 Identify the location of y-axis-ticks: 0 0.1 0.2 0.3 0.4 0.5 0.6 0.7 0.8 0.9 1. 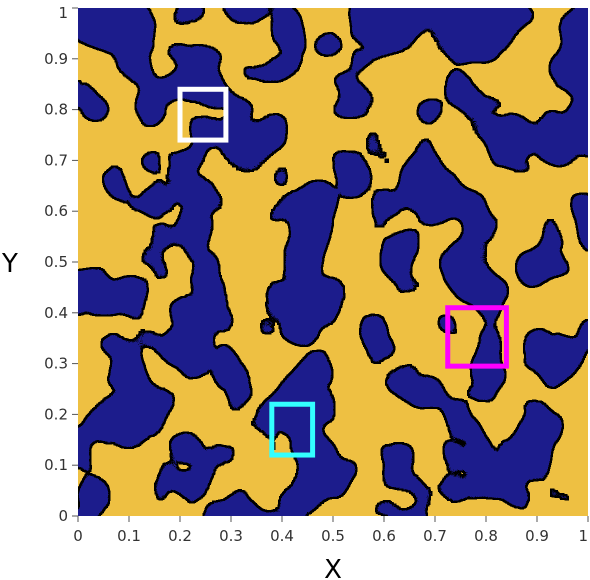
(61, 264).